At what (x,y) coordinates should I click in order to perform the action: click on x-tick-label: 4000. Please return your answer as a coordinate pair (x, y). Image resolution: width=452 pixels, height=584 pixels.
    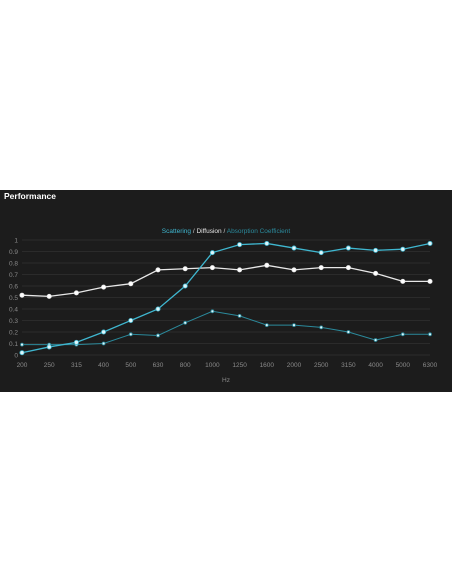
    Looking at the image, I should click on (375, 365).